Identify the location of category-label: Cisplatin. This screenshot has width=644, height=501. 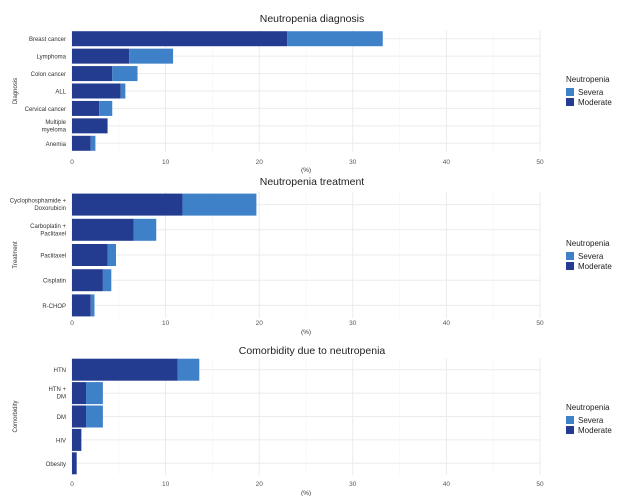
(54, 282).